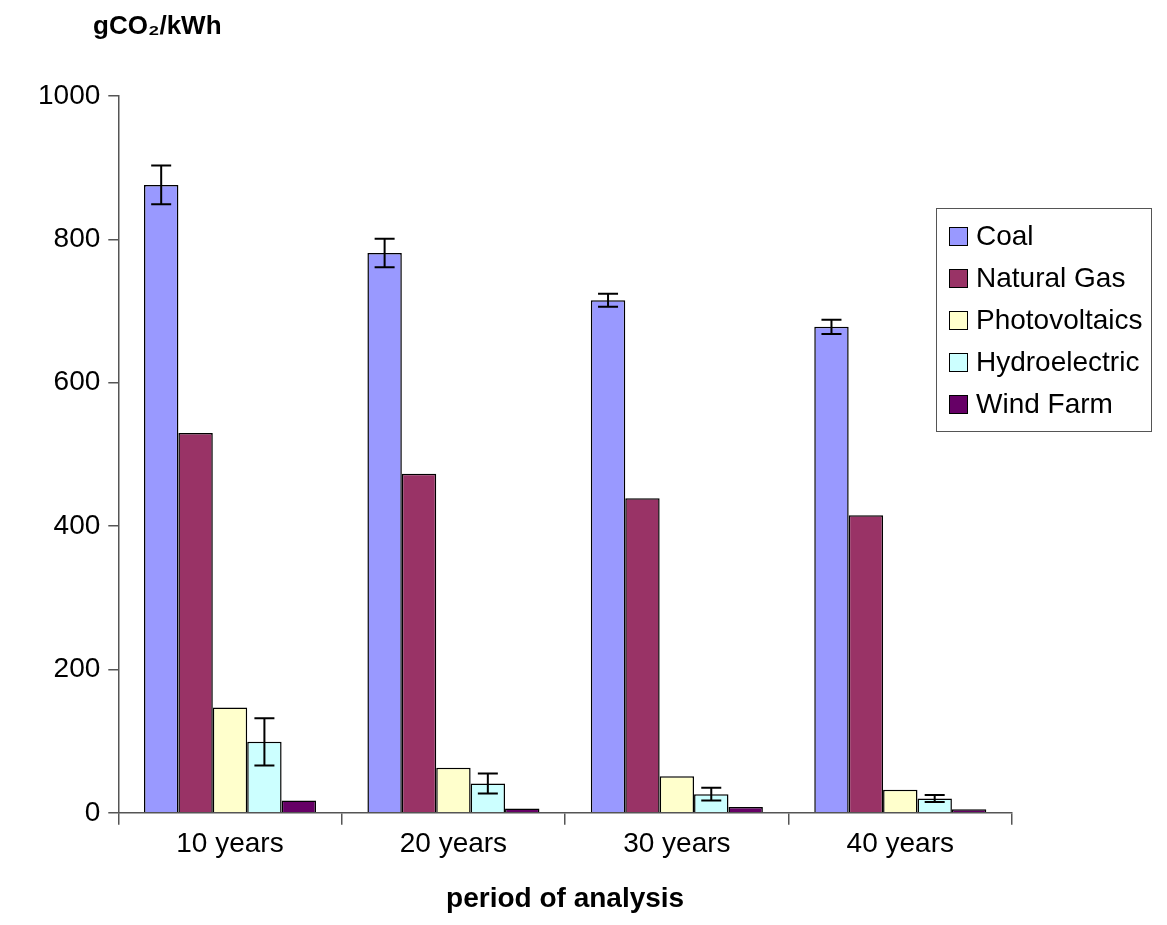  What do you see at coordinates (77, 381) in the screenshot?
I see `y-tick-label: 600` at bounding box center [77, 381].